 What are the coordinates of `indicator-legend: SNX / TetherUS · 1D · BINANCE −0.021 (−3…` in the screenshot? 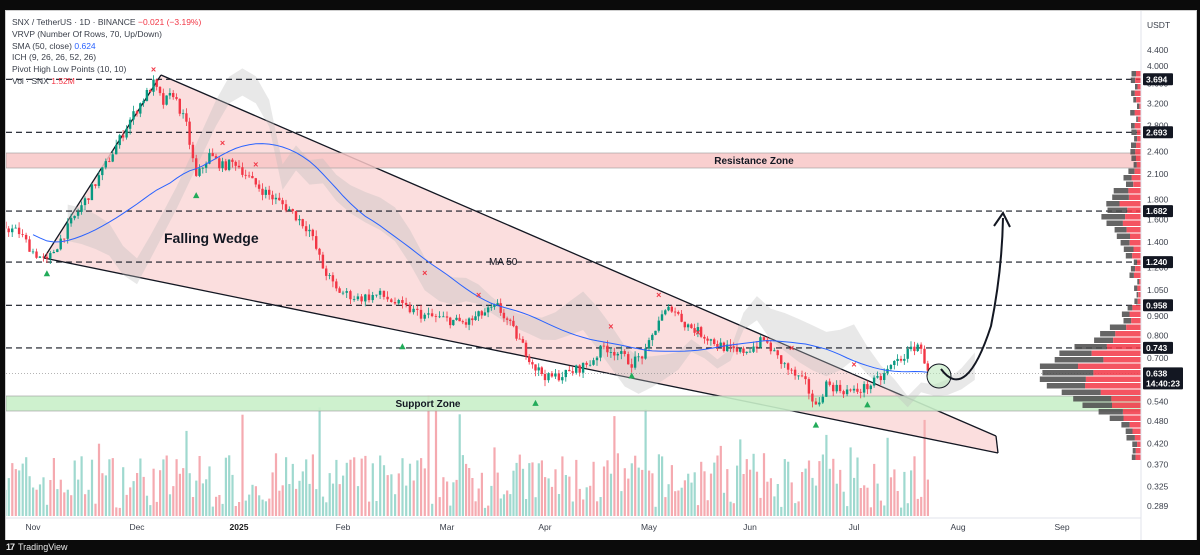 It's located at (106, 52).